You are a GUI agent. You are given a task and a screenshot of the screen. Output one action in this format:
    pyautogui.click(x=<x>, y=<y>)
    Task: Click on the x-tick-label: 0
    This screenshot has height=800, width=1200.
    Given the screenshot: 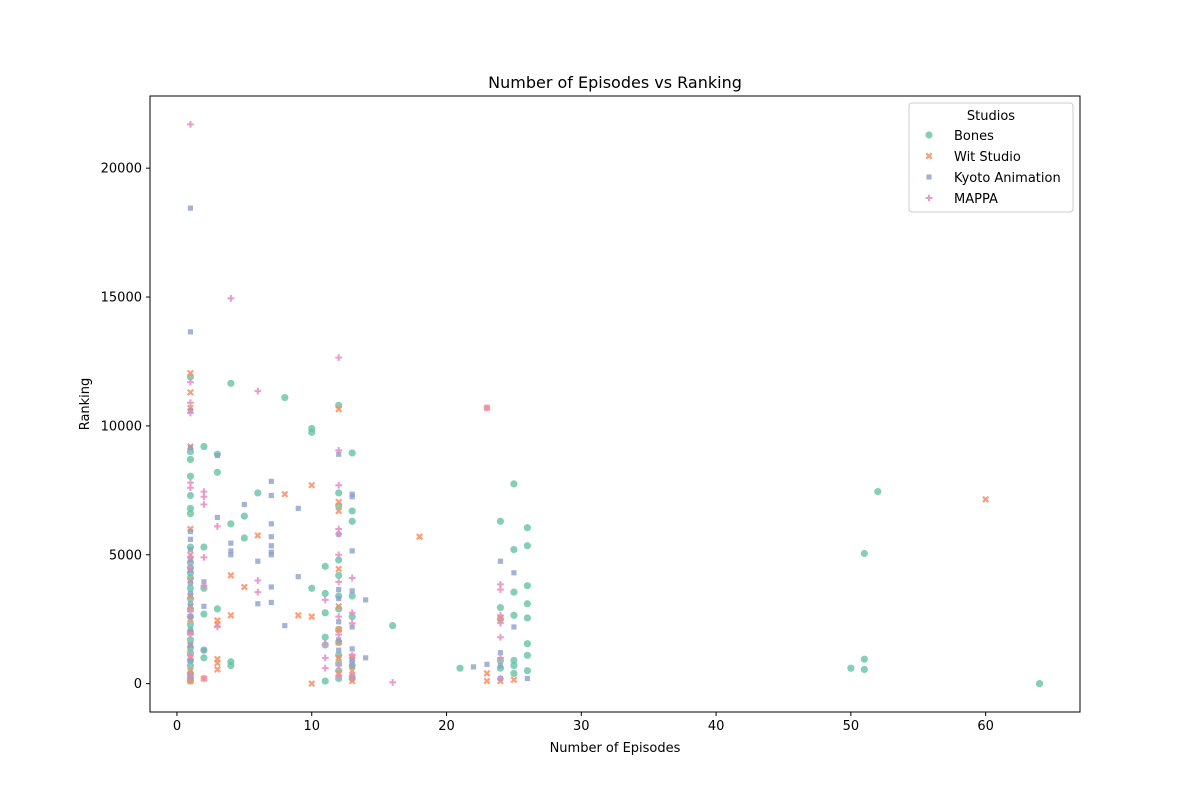 What is the action you would take?
    pyautogui.click(x=177, y=726)
    